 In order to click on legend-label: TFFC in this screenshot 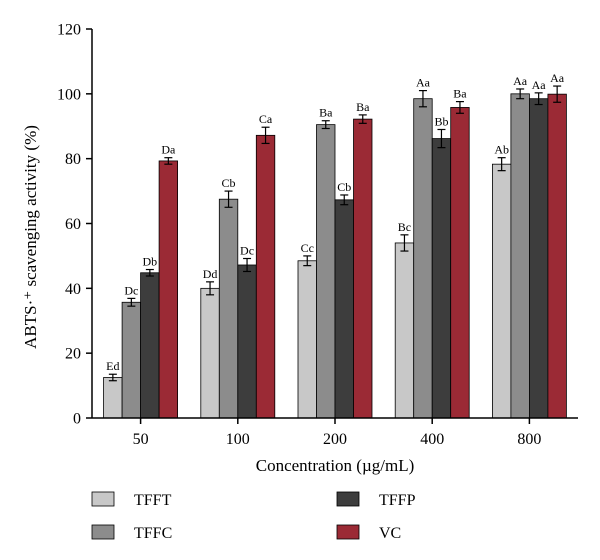, I will do `click(153, 533)`.